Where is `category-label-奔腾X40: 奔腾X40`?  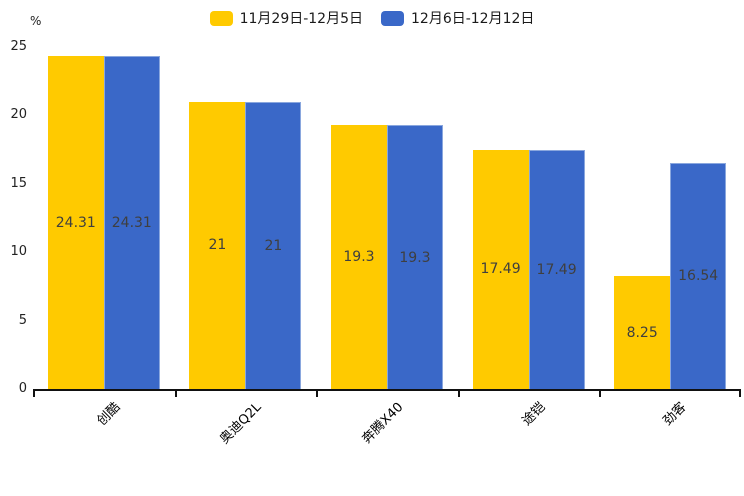 category-label-奔腾X40: 奔腾X40 is located at coordinates (383, 423).